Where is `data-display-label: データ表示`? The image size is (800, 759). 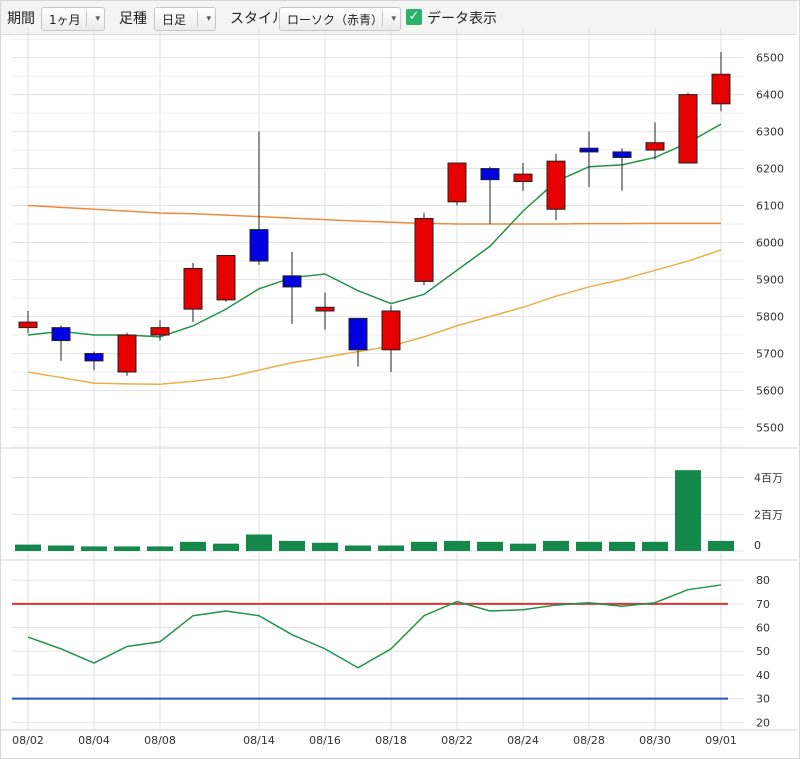 data-display-label: データ表示 is located at coordinates (462, 19).